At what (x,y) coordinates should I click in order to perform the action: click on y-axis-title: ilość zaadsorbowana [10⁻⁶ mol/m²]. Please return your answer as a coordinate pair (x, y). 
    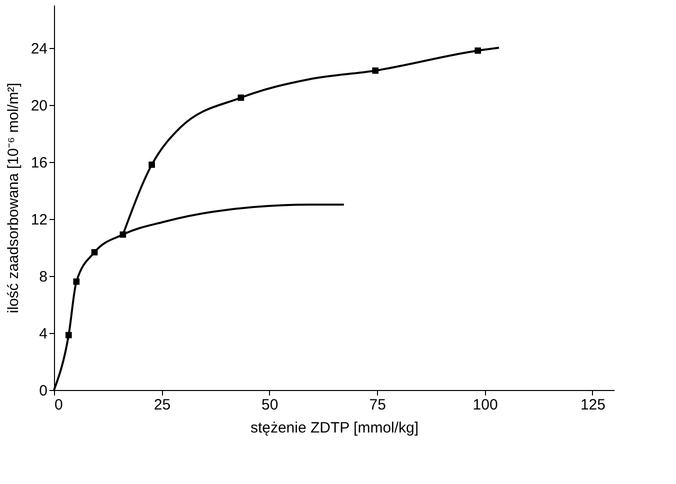
    Looking at the image, I should click on (13, 198).